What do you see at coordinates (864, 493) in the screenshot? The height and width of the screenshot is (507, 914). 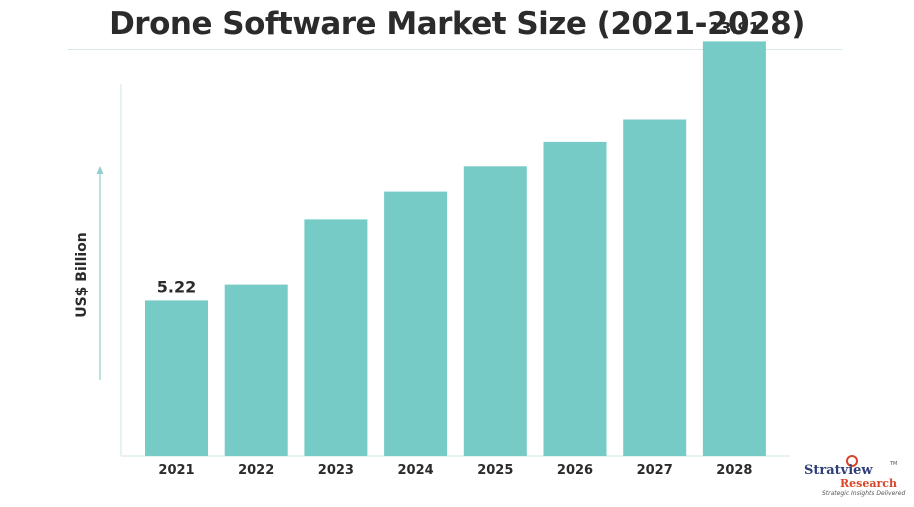 I see `logo-tagline: Strategic Insights Delivered` at bounding box center [864, 493].